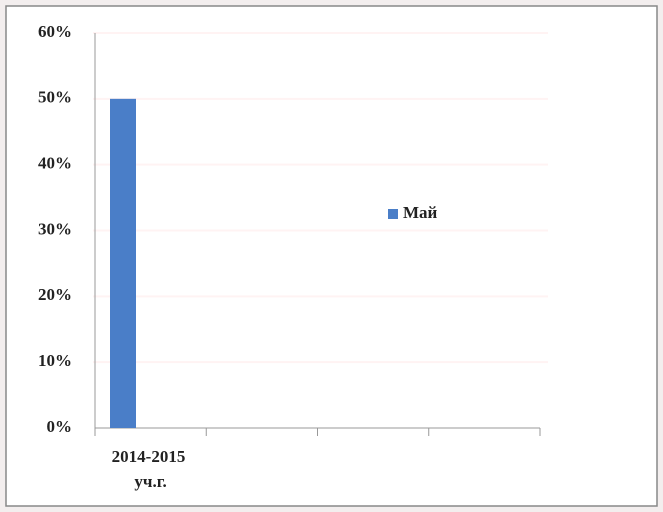 The height and width of the screenshot is (512, 663). What do you see at coordinates (151, 469) in the screenshot?
I see `x-tick-label: 2014-2015 уч.г.` at bounding box center [151, 469].